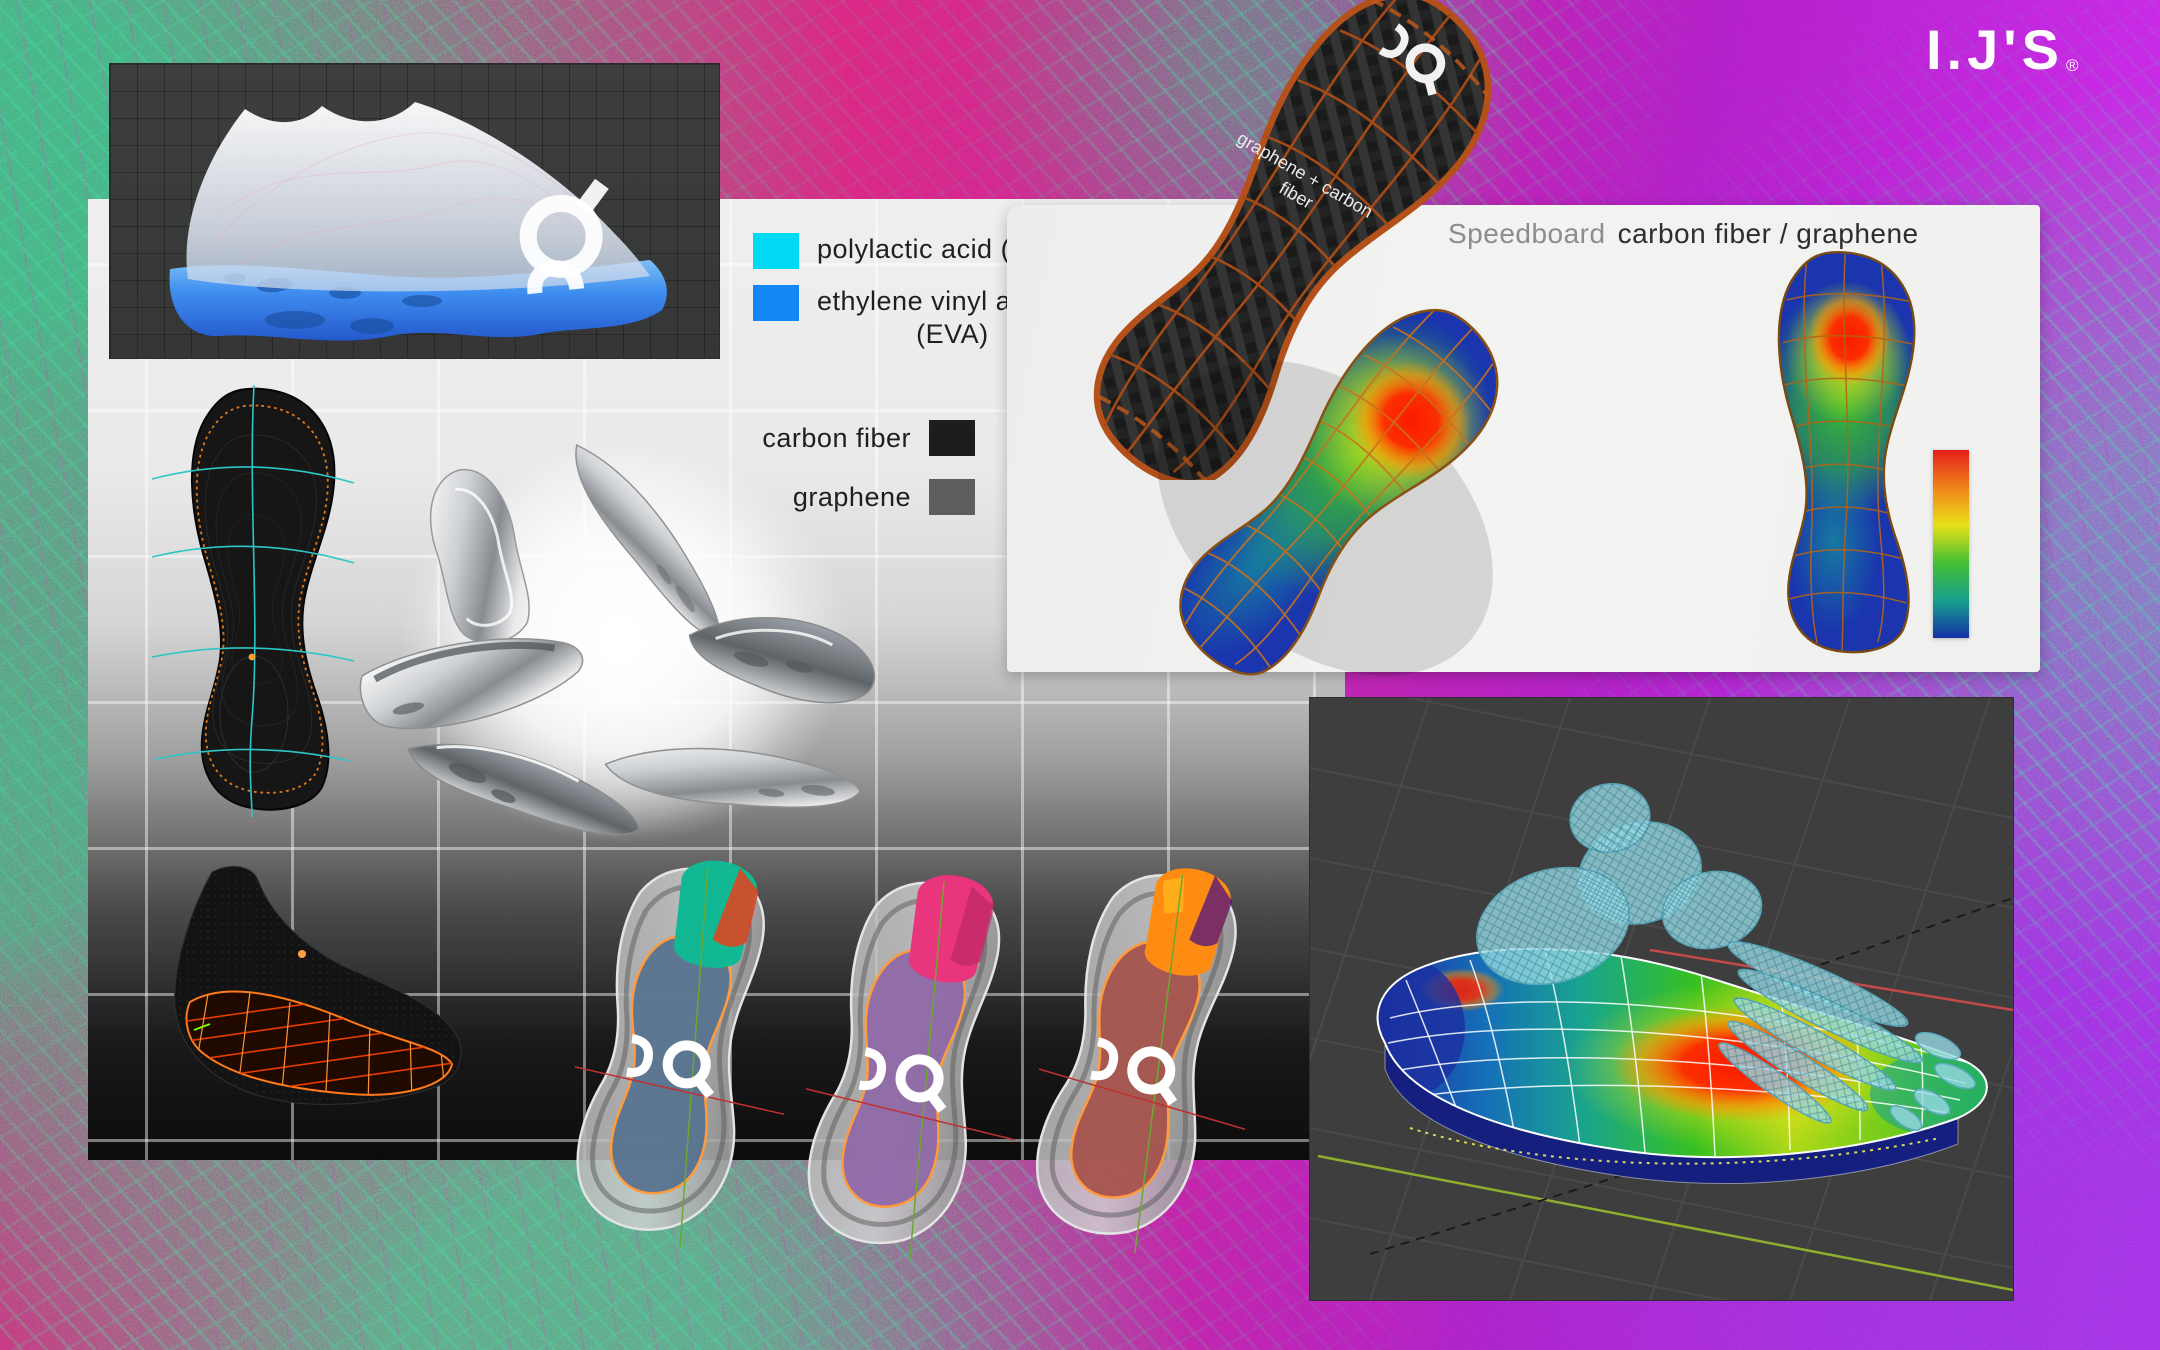 The height and width of the screenshot is (1350, 2160). What do you see at coordinates (1846, 452) in the screenshot?
I see `pressure-map-insole-top` at bounding box center [1846, 452].